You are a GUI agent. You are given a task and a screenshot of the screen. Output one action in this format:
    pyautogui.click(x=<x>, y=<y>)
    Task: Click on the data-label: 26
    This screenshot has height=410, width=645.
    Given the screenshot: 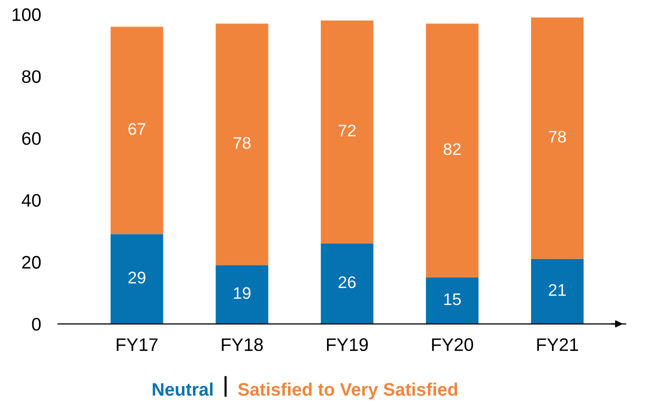 What is the action you would take?
    pyautogui.click(x=347, y=282)
    